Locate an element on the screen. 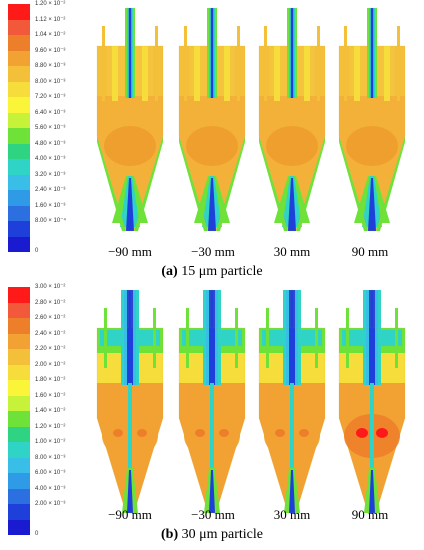 The width and height of the screenshot is (424, 550). legend-label: 5.60 × 10⁻³ is located at coordinates (50, 128).